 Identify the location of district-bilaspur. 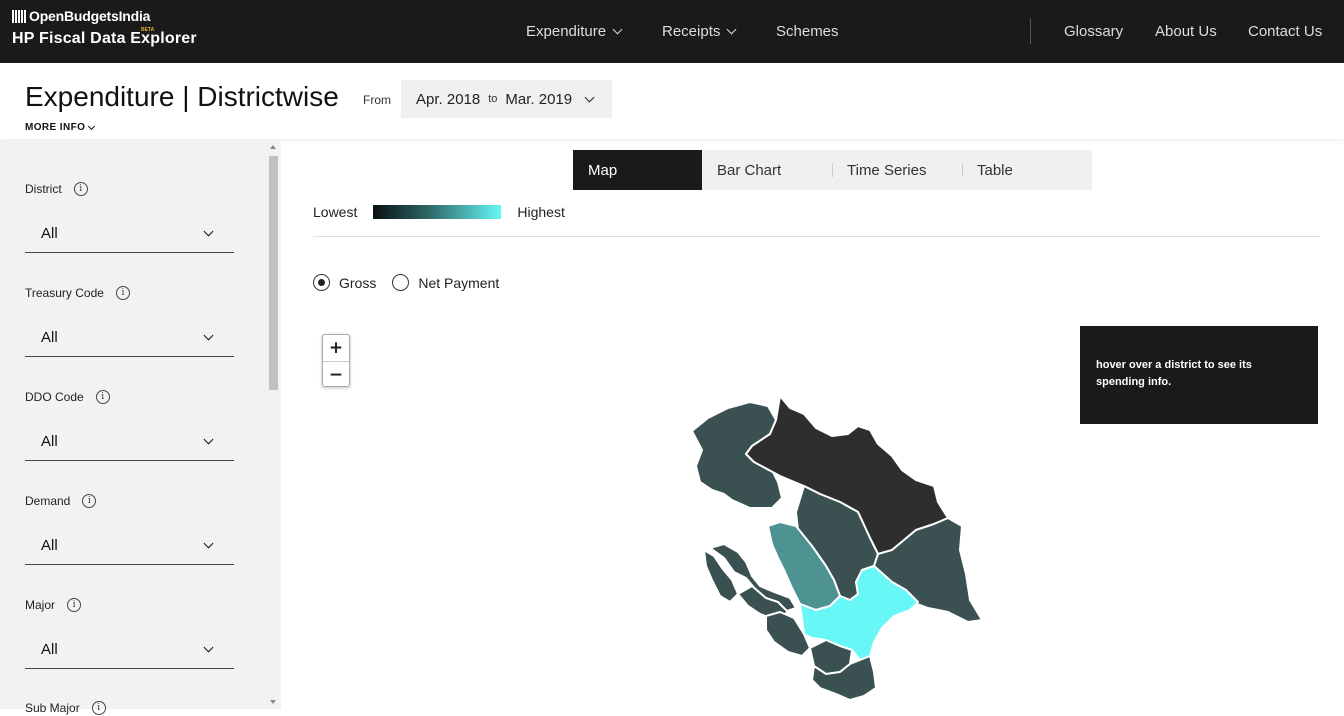
(788, 634).